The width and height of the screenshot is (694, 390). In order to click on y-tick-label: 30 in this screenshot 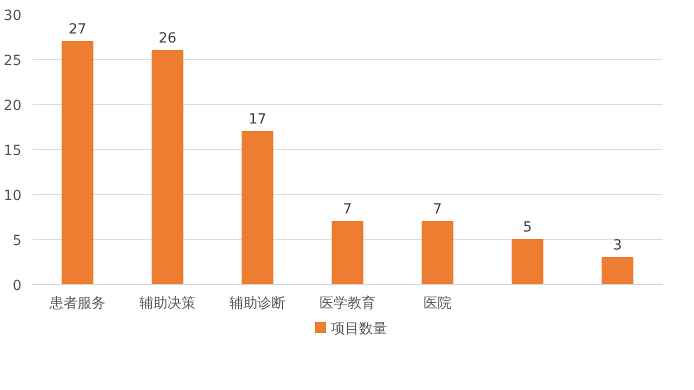, I will do `click(13, 16)`.